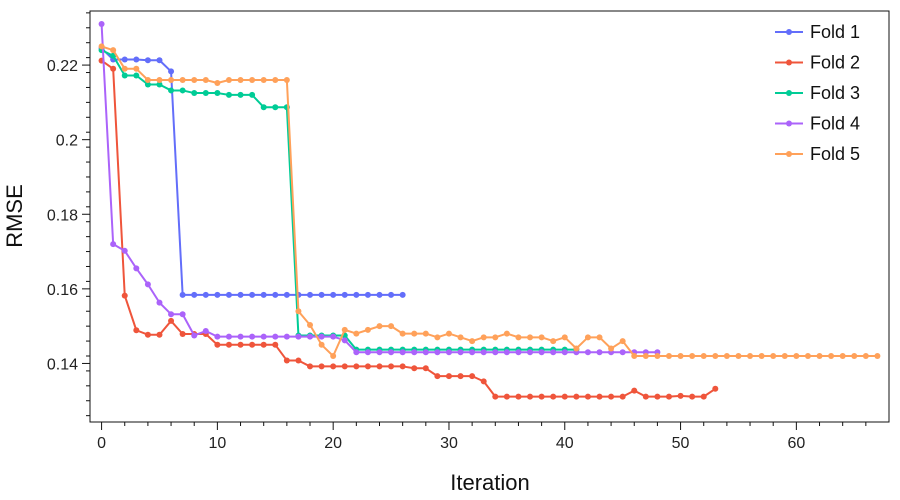 This screenshot has height=500, width=900. Describe the element at coordinates (490, 482) in the screenshot. I see `x-axis-title: Iteration` at that location.